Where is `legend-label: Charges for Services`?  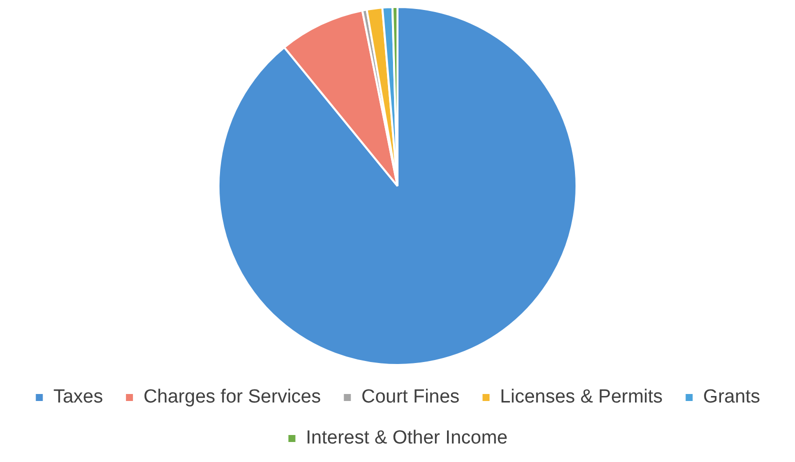
legend-label: Charges for Services is located at coordinates (232, 397).